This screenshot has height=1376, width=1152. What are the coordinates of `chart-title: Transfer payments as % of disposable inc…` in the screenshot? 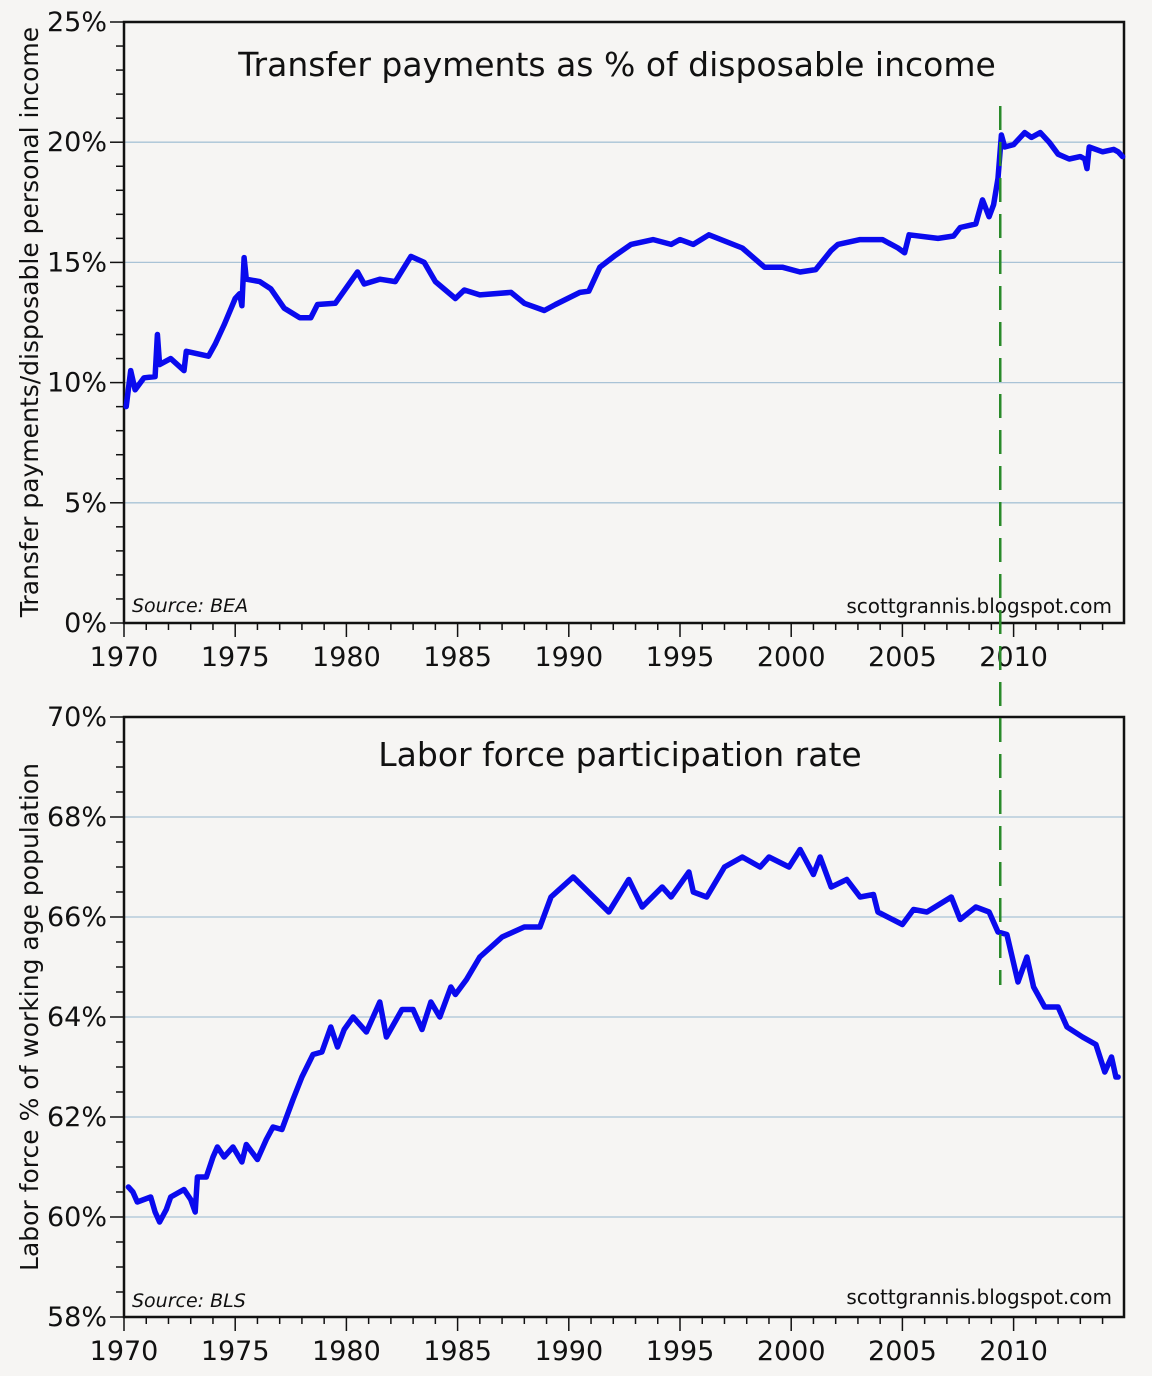 It's located at (616, 64).